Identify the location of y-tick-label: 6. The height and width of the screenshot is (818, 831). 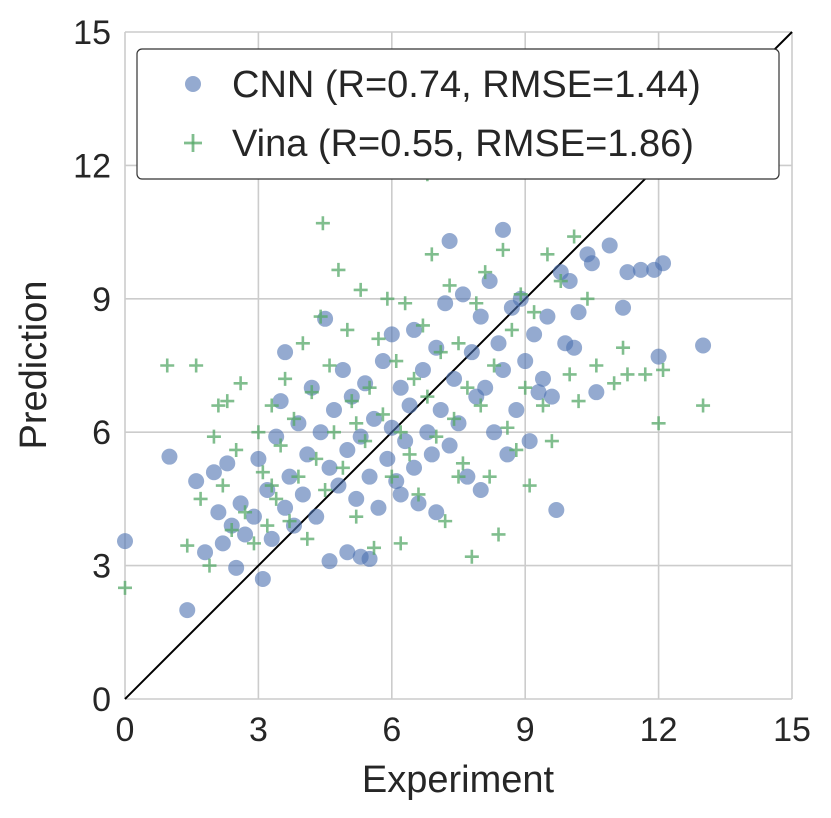
(101, 433).